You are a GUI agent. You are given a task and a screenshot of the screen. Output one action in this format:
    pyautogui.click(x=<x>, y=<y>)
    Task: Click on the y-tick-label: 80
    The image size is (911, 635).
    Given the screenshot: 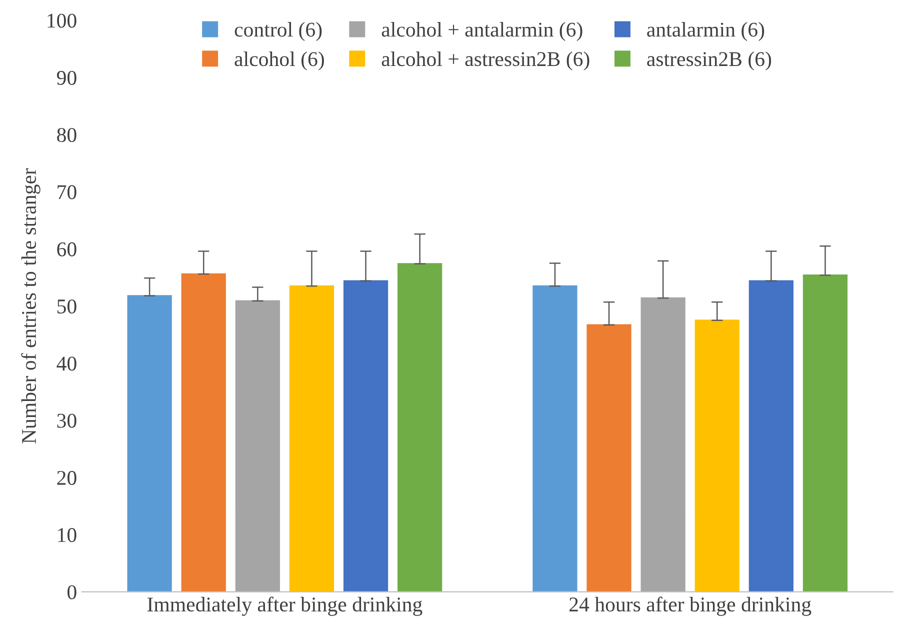 What is the action you would take?
    pyautogui.click(x=66, y=135)
    